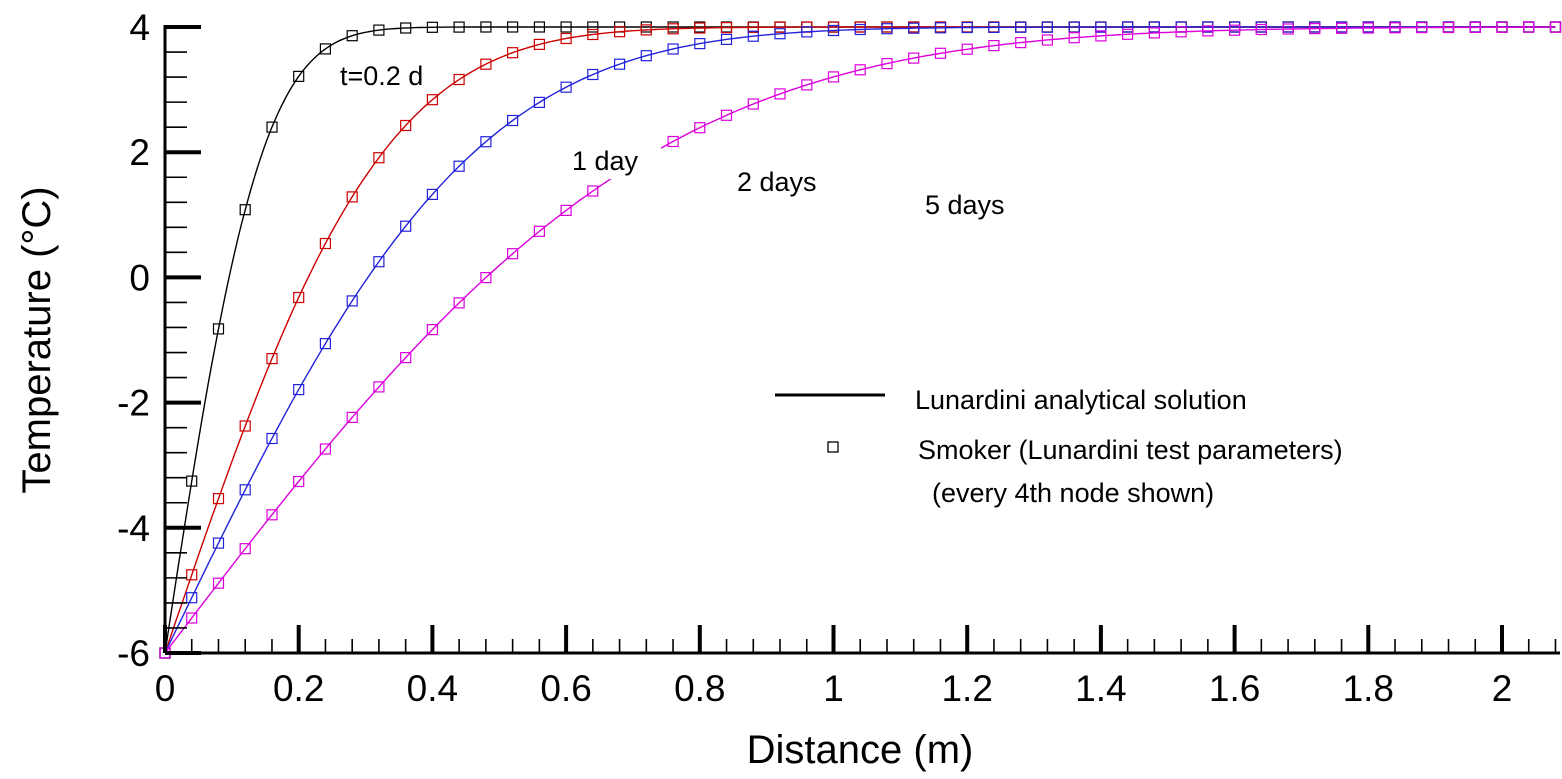 The height and width of the screenshot is (779, 1562). Describe the element at coordinates (139, 152) in the screenshot. I see `y-tick-label: 2` at that location.